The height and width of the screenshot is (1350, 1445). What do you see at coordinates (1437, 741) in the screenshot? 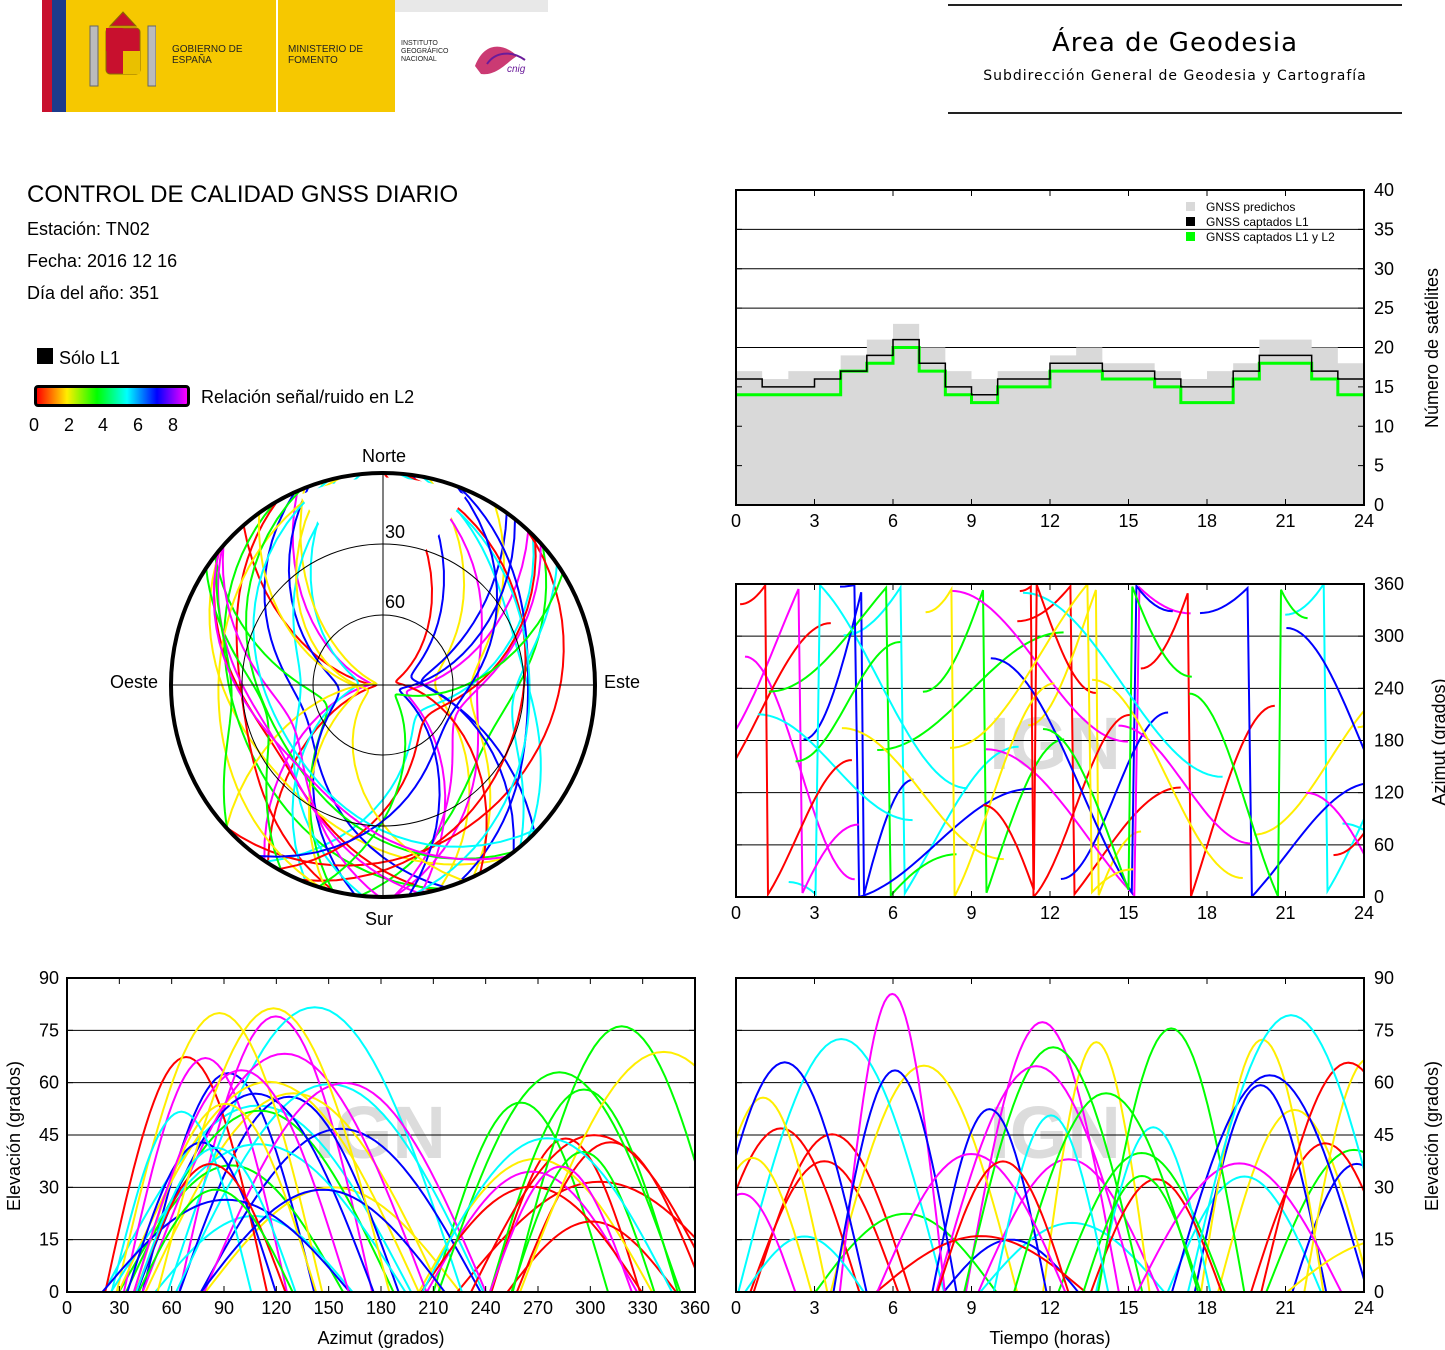
I see `azimuth-ylabel: Azimut (grados)` at bounding box center [1437, 741].